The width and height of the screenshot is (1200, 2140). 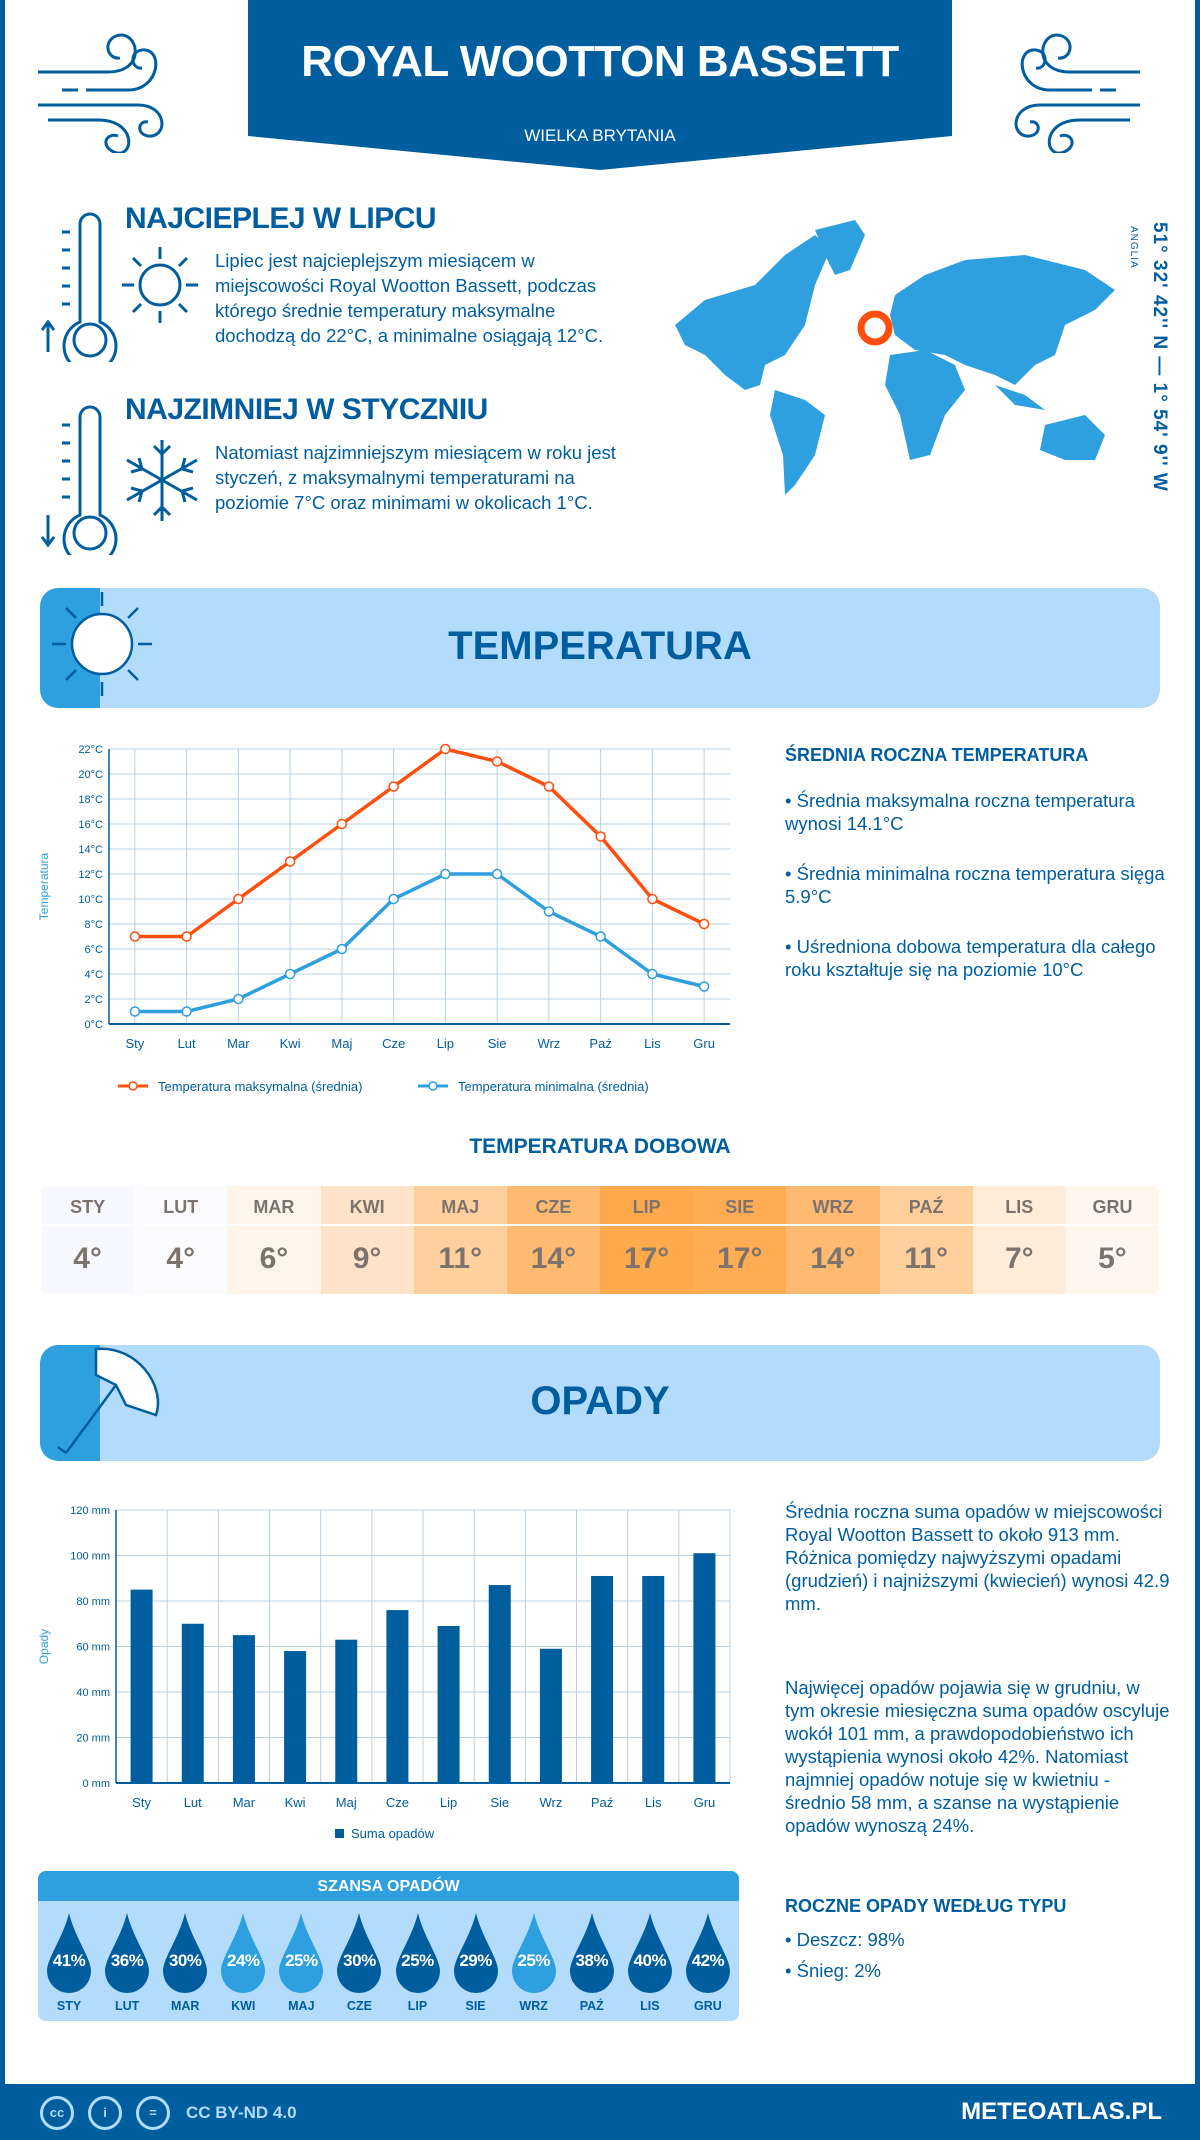 I want to click on x-tick-label: Kwi, so click(x=290, y=1043).